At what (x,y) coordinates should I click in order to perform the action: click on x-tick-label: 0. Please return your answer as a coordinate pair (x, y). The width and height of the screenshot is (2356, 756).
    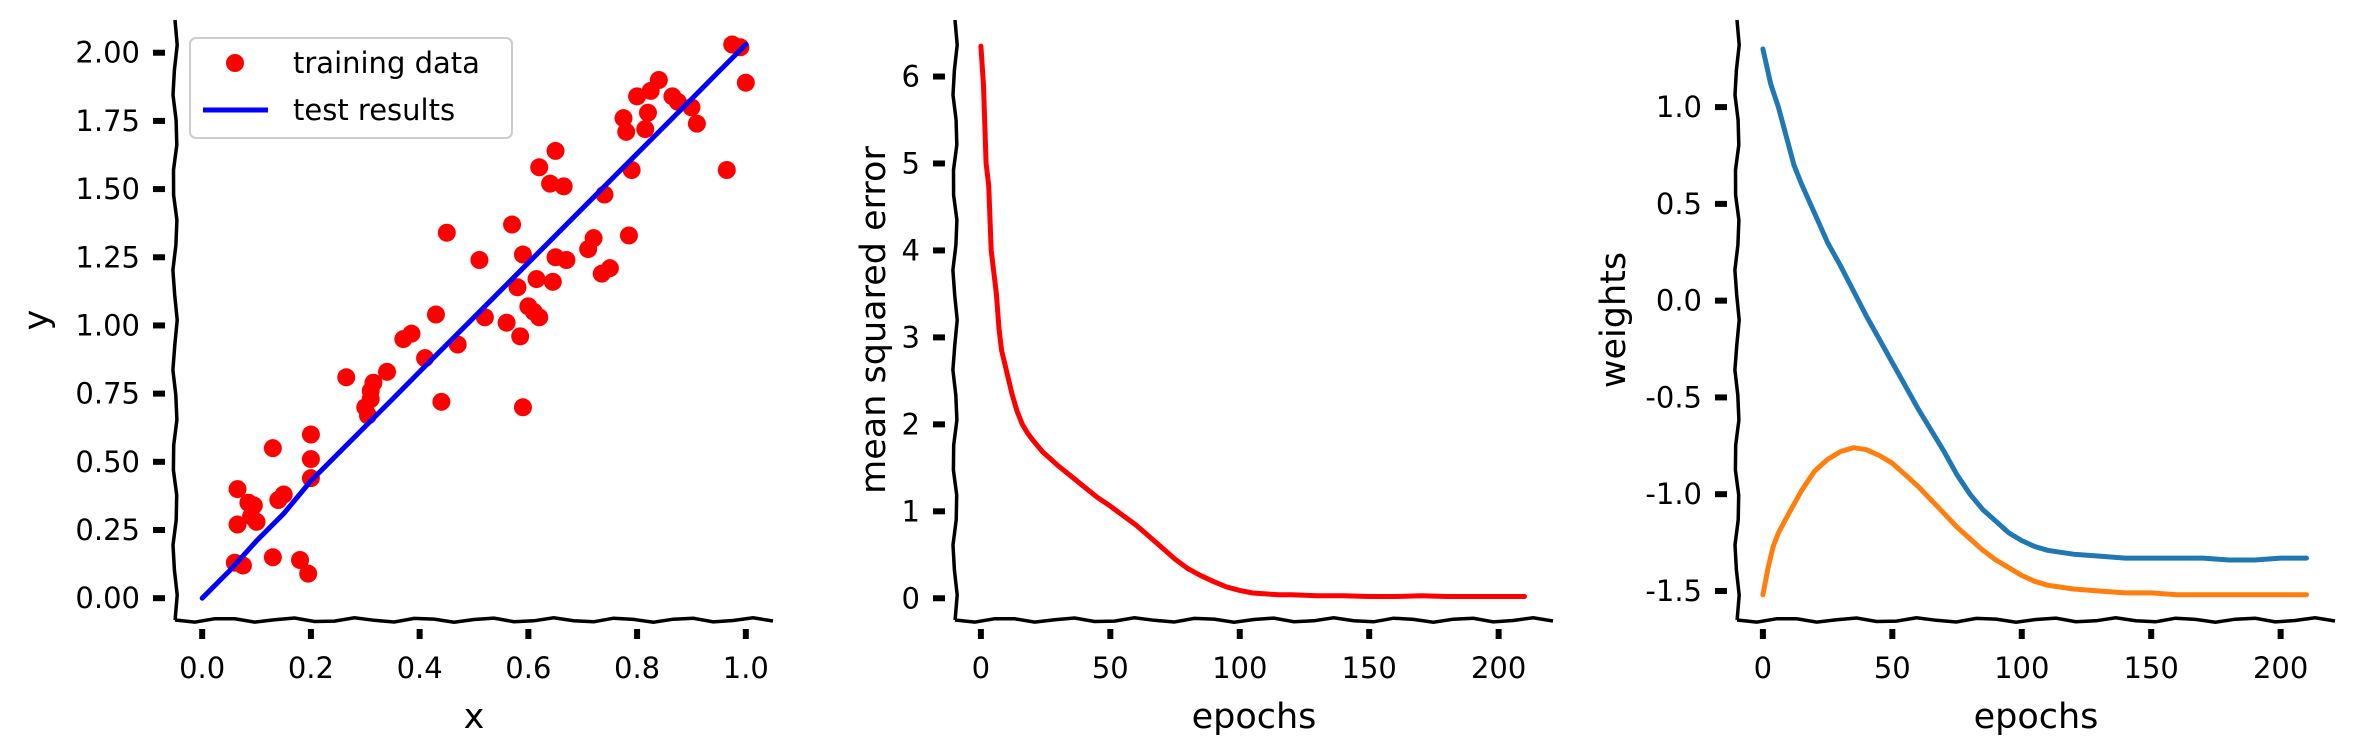
    Looking at the image, I should click on (1763, 668).